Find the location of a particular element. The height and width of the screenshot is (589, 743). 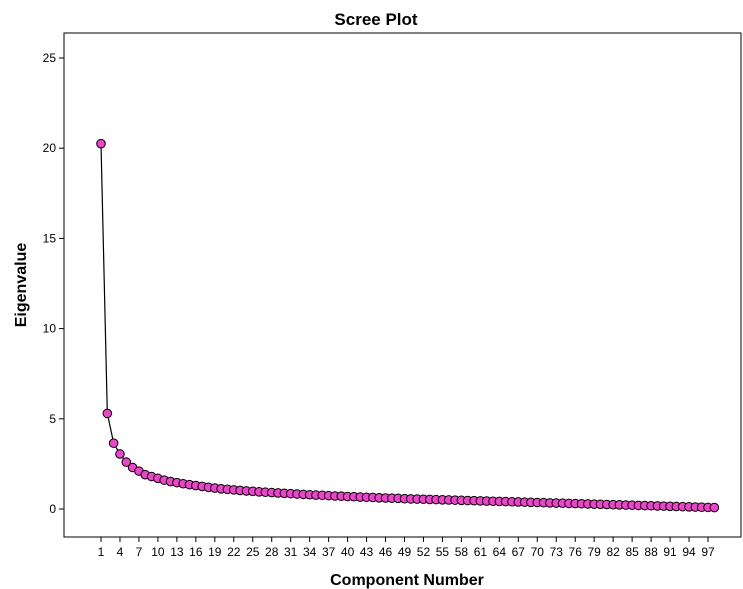

y-tick-label: 10 is located at coordinates (50, 329).